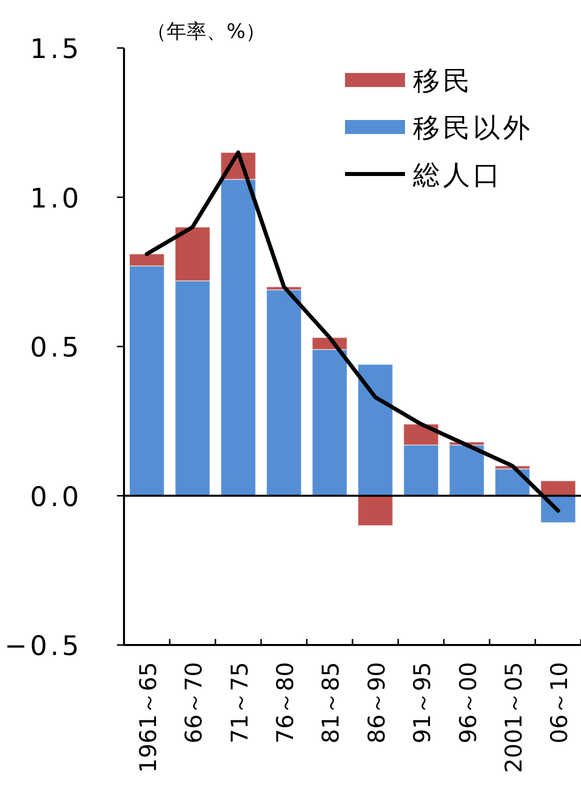 Image resolution: width=581 pixels, height=809 pixels. Describe the element at coordinates (206, 31) in the screenshot. I see `y-axis-title: （年率、%）` at that location.